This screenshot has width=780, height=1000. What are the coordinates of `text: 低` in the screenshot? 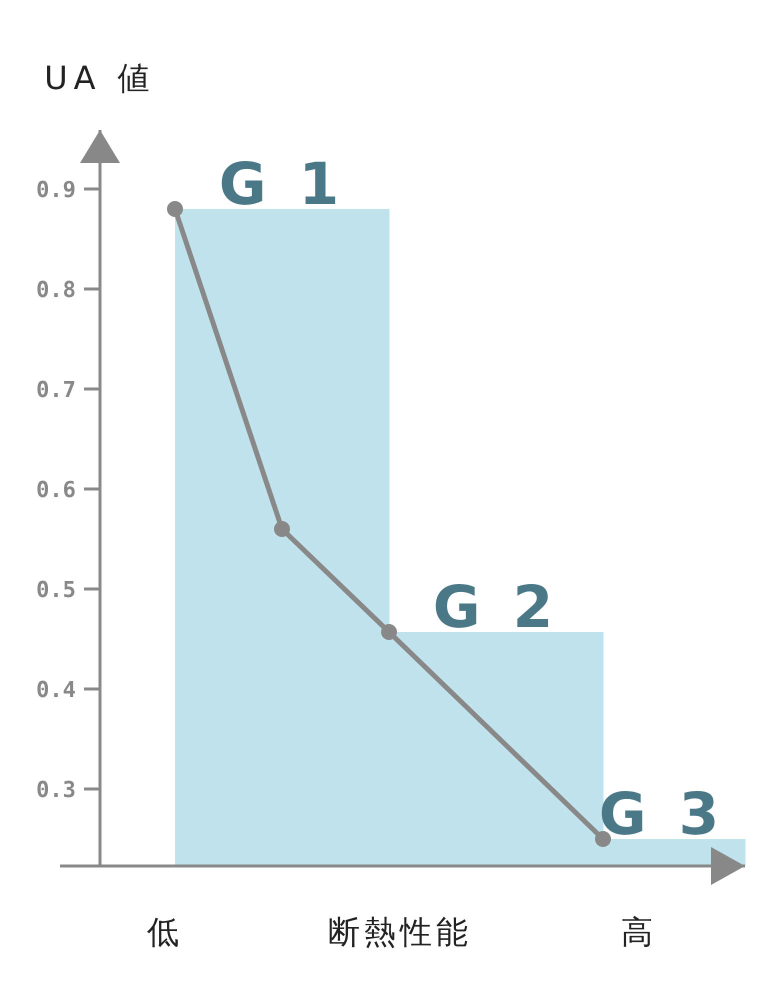 It's located at (163, 932).